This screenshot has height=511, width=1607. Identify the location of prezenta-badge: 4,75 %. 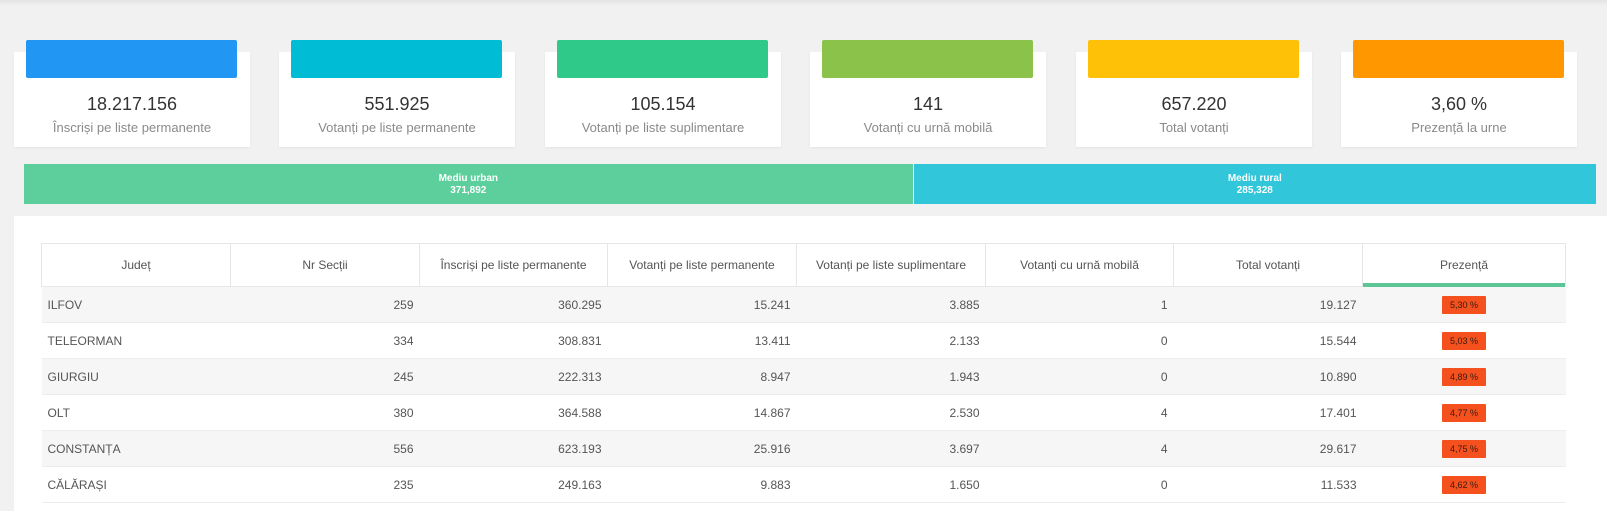
(1464, 448).